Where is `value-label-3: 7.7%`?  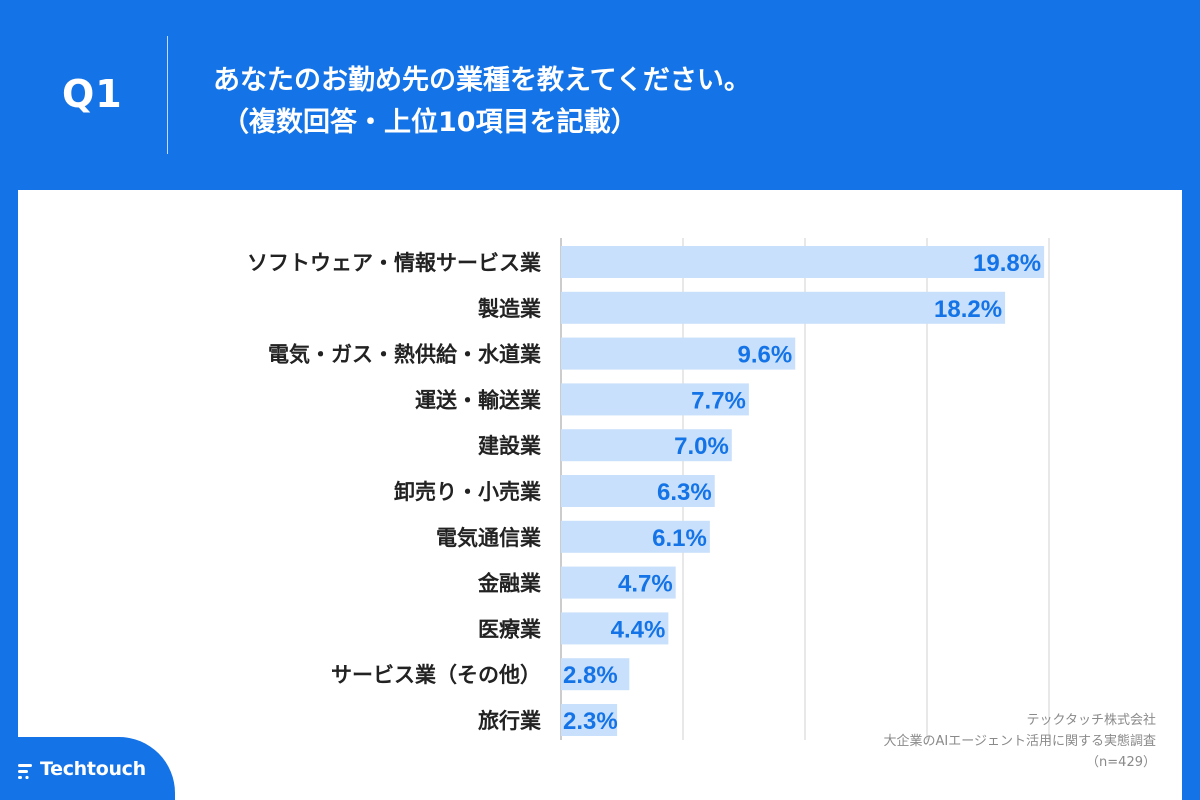
value-label-3: 7.7% is located at coordinates (718, 400).